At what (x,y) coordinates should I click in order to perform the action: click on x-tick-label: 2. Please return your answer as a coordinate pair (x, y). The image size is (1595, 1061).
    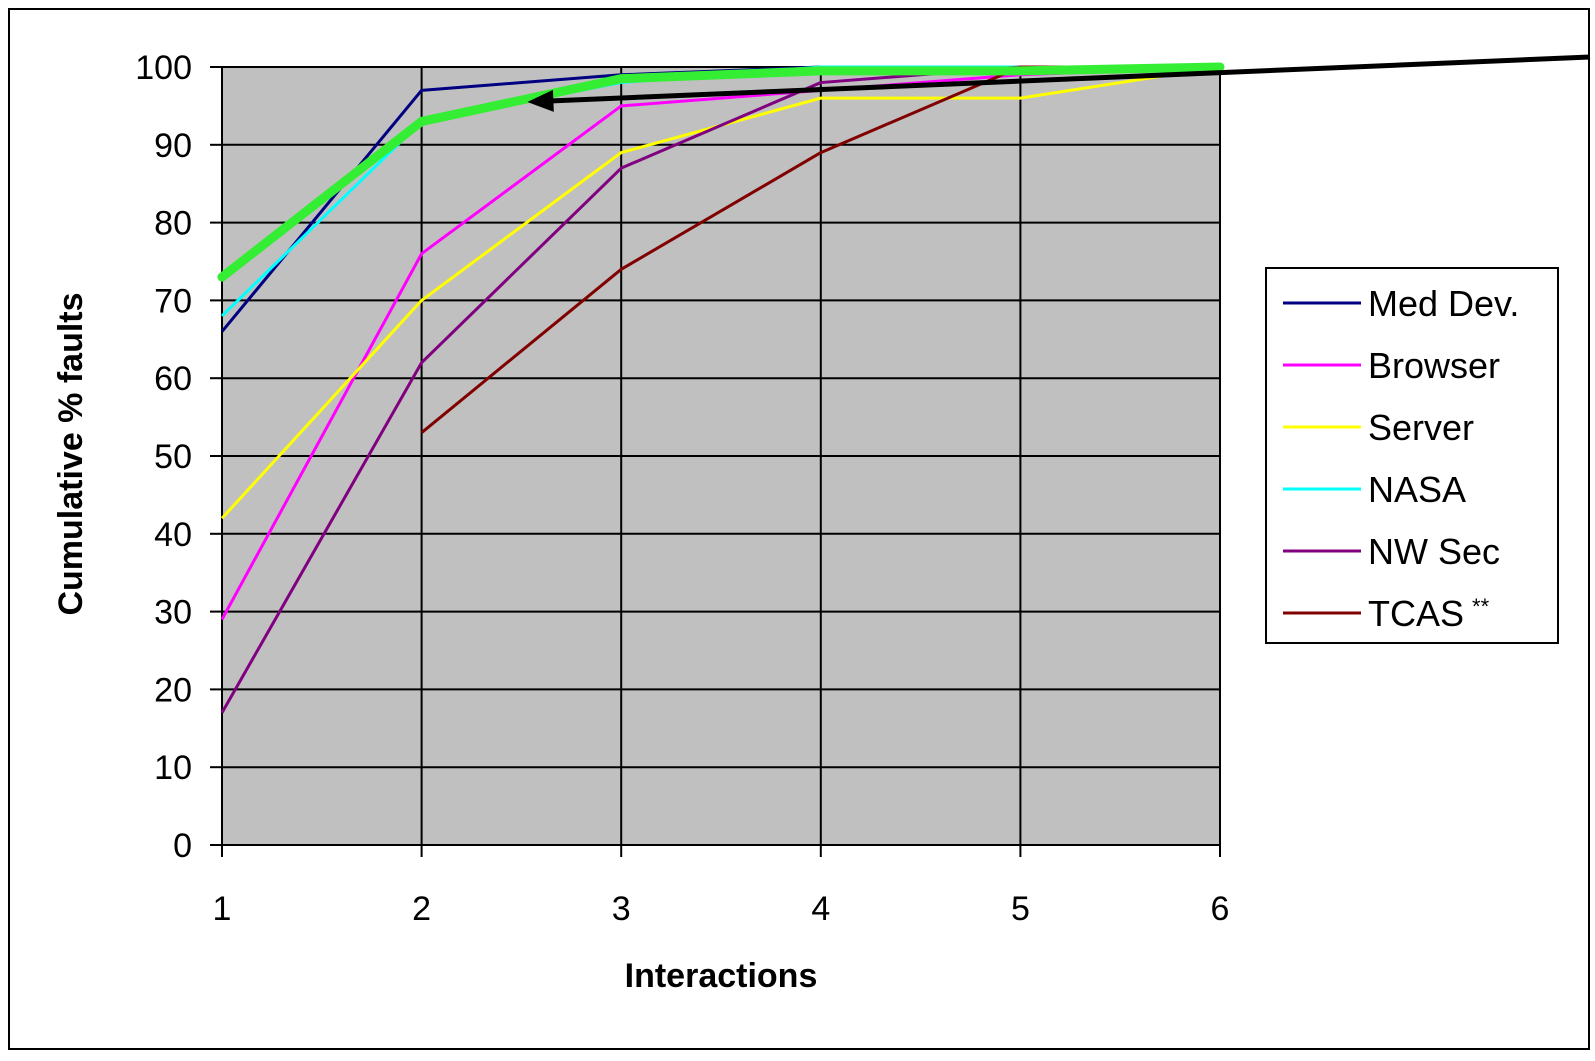
    Looking at the image, I should click on (421, 909).